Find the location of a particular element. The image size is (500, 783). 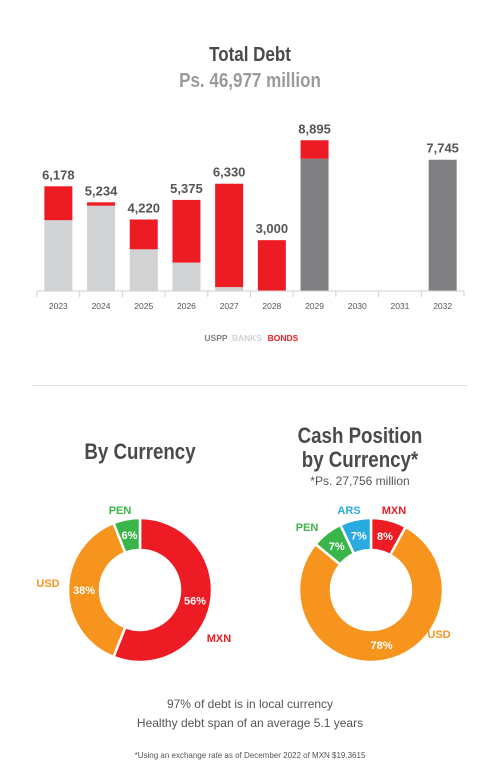

x-tick-label-2028: 2028 is located at coordinates (271, 306).